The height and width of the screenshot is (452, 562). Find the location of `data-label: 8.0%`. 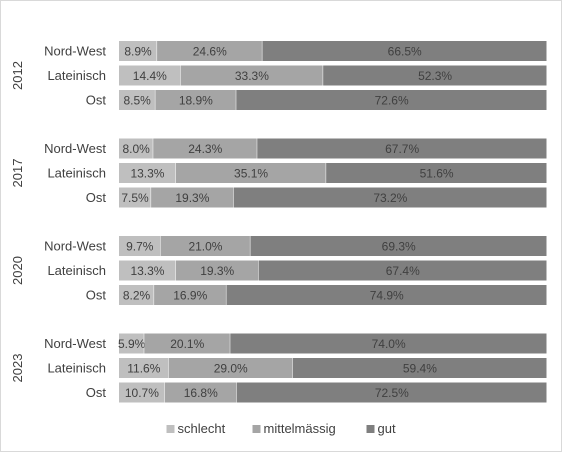

data-label: 8.0% is located at coordinates (136, 149).